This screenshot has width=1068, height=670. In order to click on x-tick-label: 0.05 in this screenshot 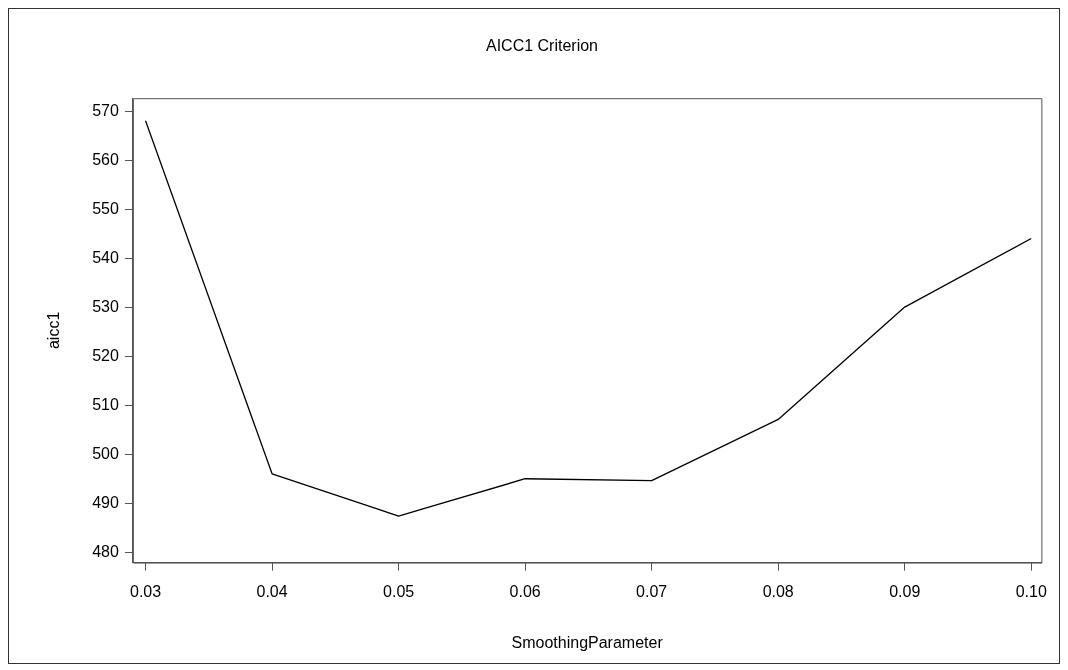, I will do `click(399, 591)`.